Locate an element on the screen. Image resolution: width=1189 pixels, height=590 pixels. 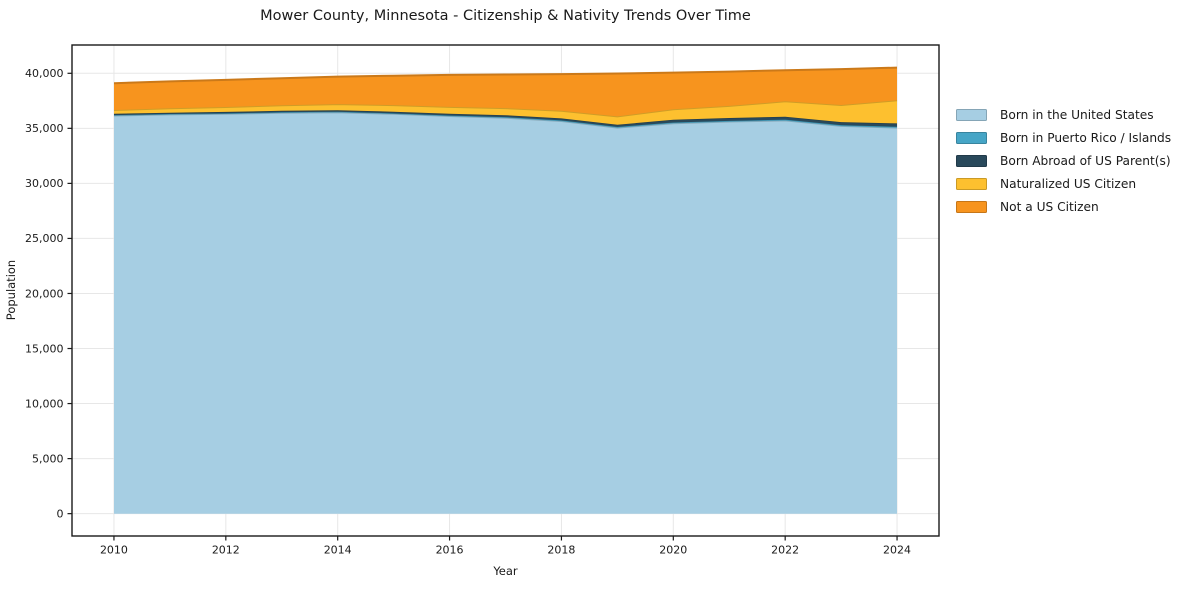
x-tick-label: 2022 is located at coordinates (785, 550).